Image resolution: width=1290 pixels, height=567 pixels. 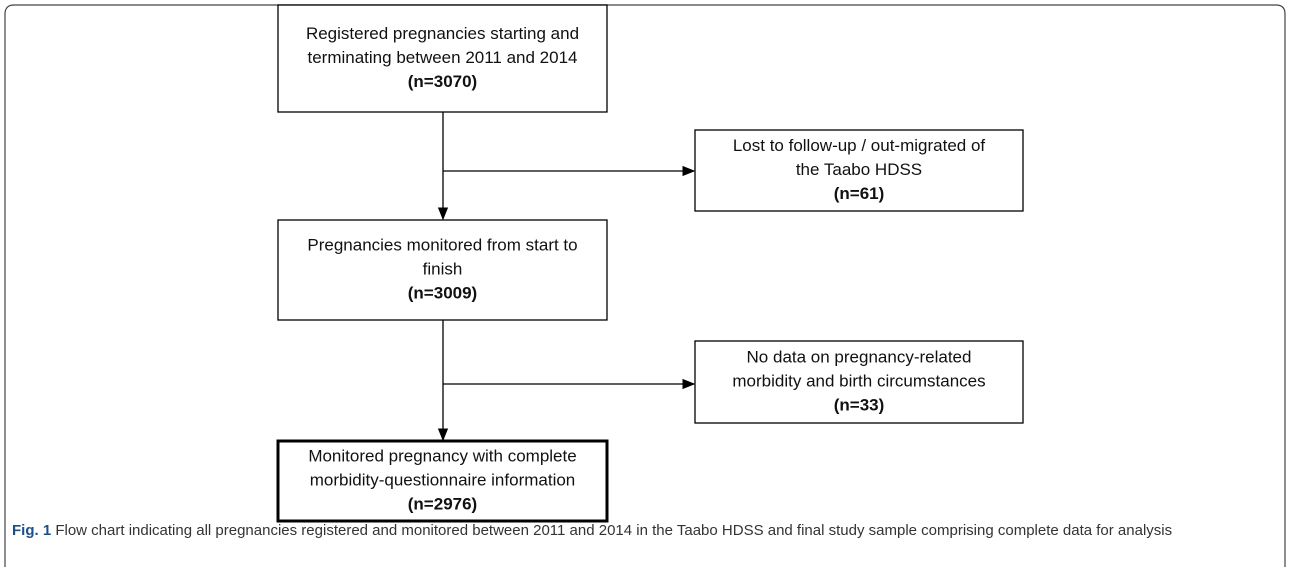 What do you see at coordinates (859, 145) in the screenshot?
I see `box-text: Lost to follow-up / out-migrated of` at bounding box center [859, 145].